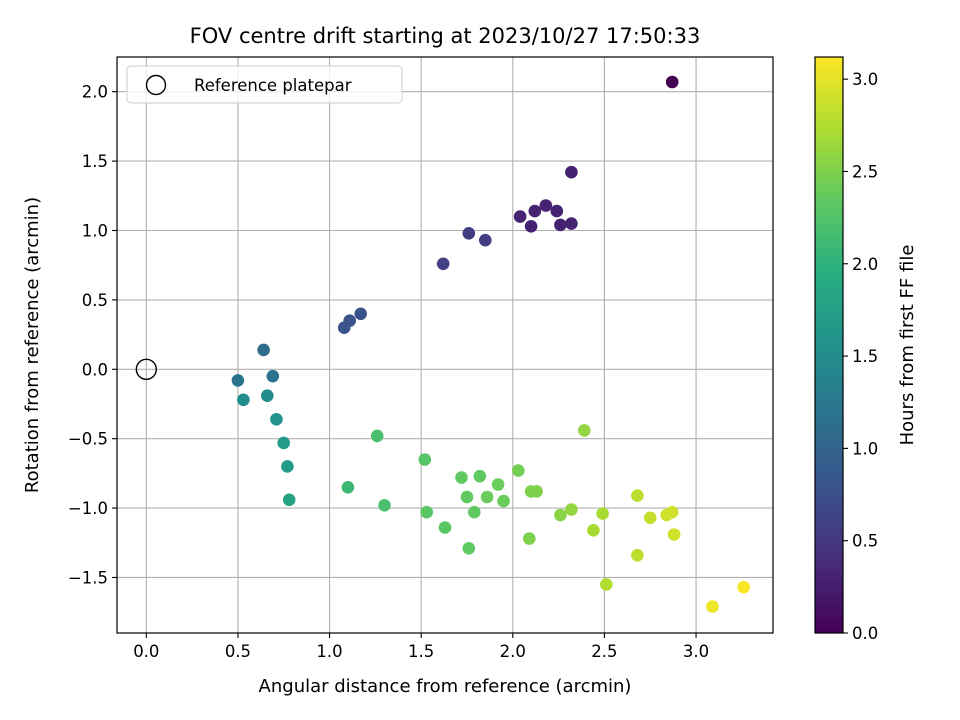 Image resolution: width=960 pixels, height=720 pixels. I want to click on y-tick-label: 2.0, so click(95, 92).